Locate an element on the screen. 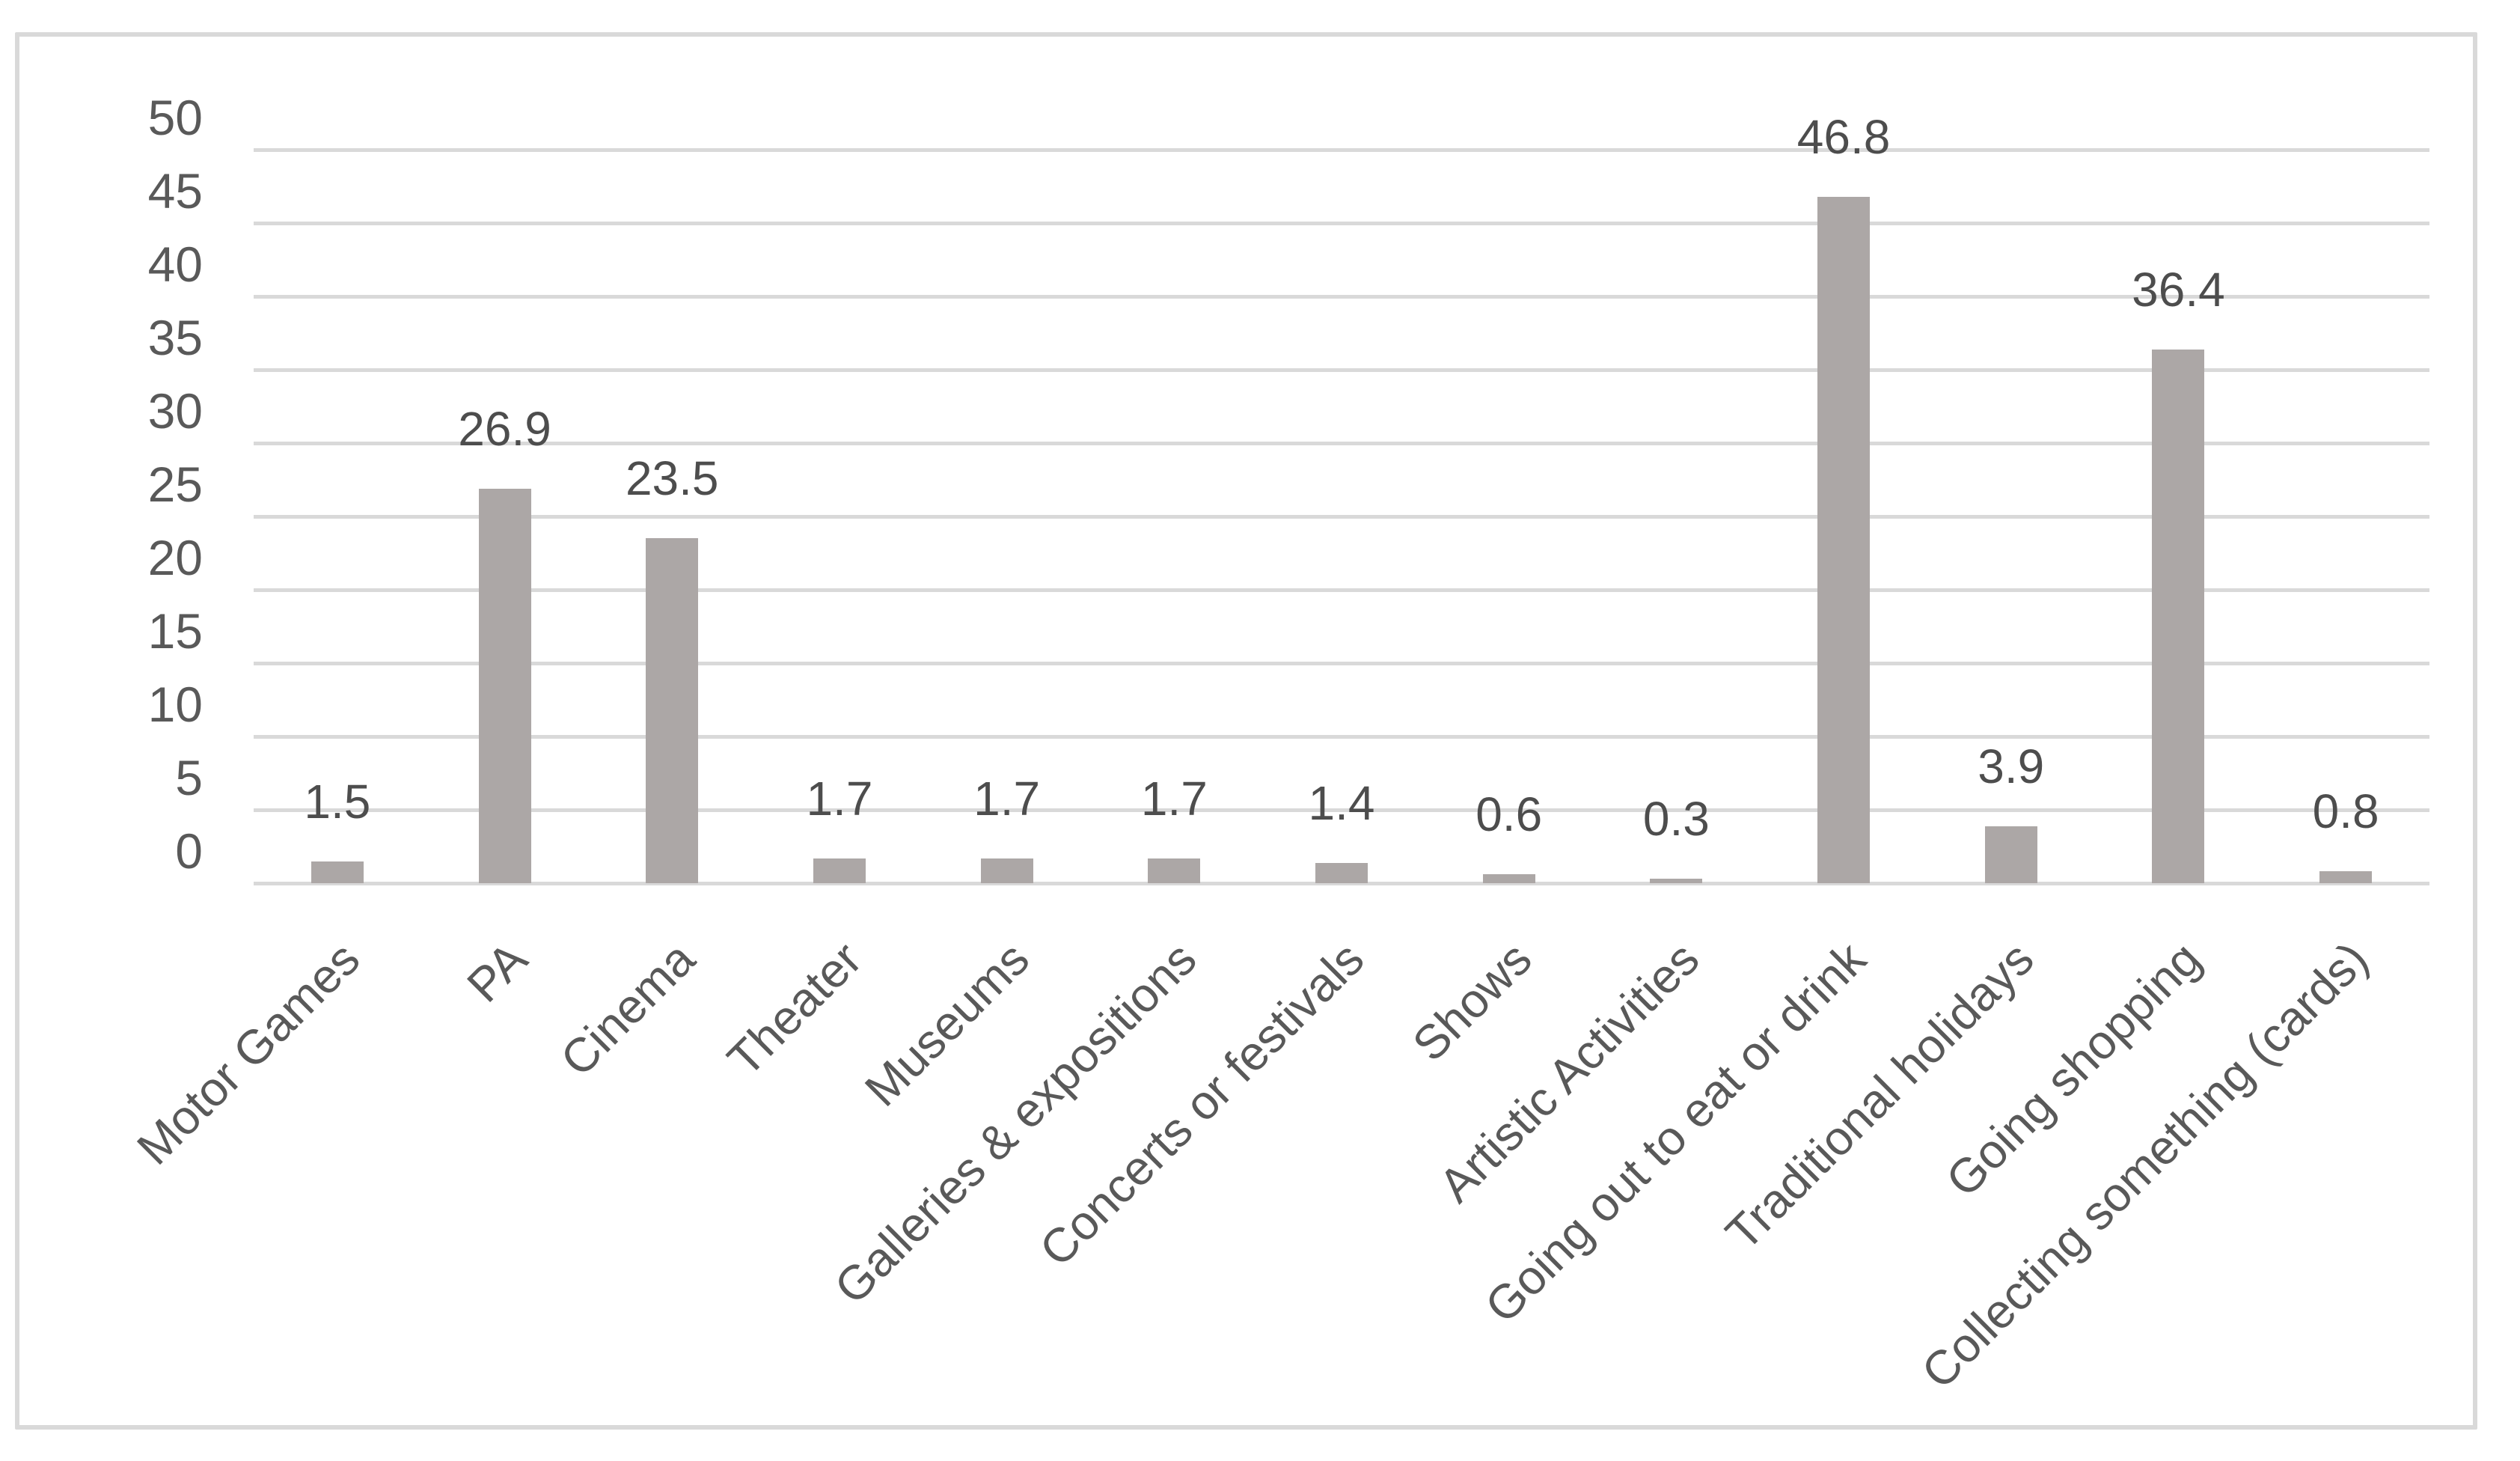 This screenshot has width=2520, height=1461. y-tick-label: 30 is located at coordinates (175, 411).